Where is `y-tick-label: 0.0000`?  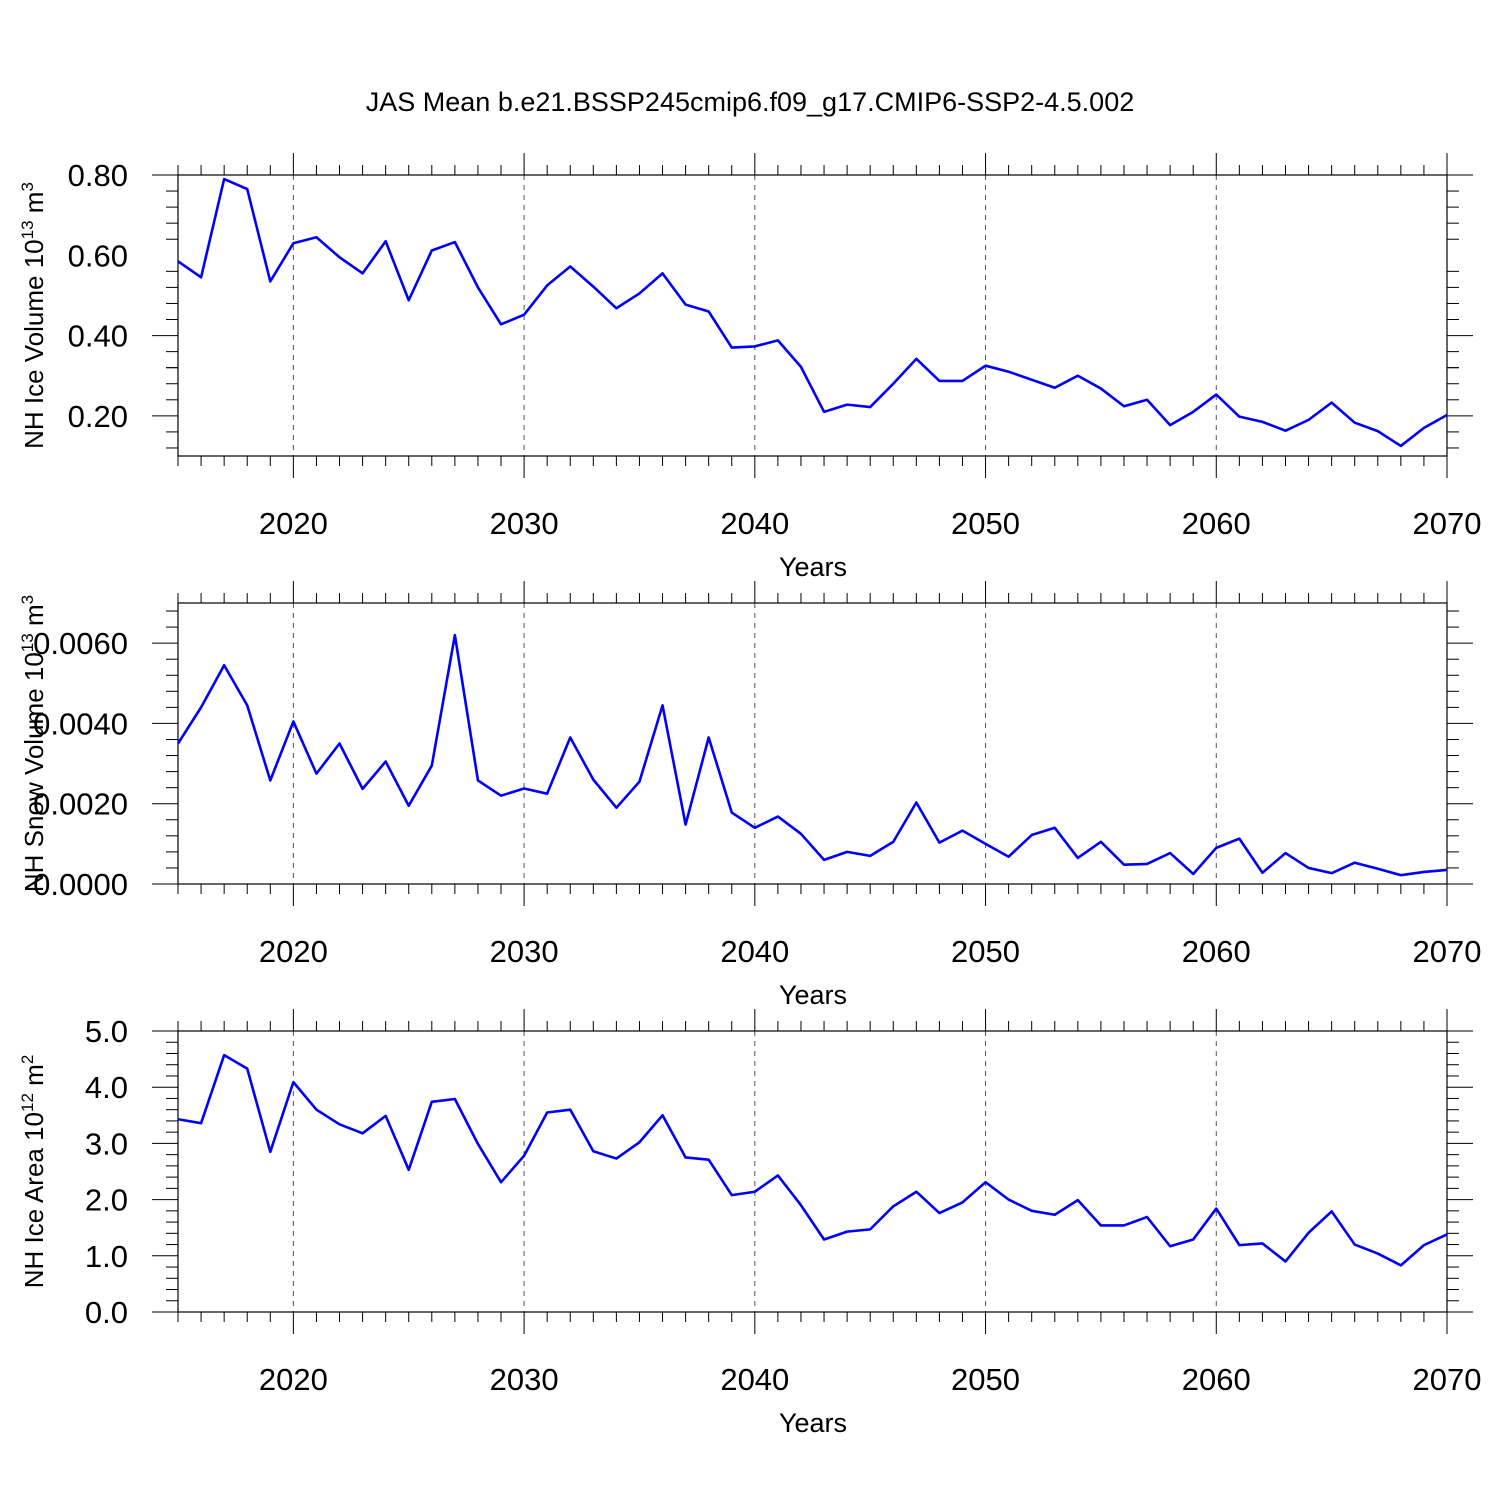 y-tick-label: 0.0000 is located at coordinates (80, 884).